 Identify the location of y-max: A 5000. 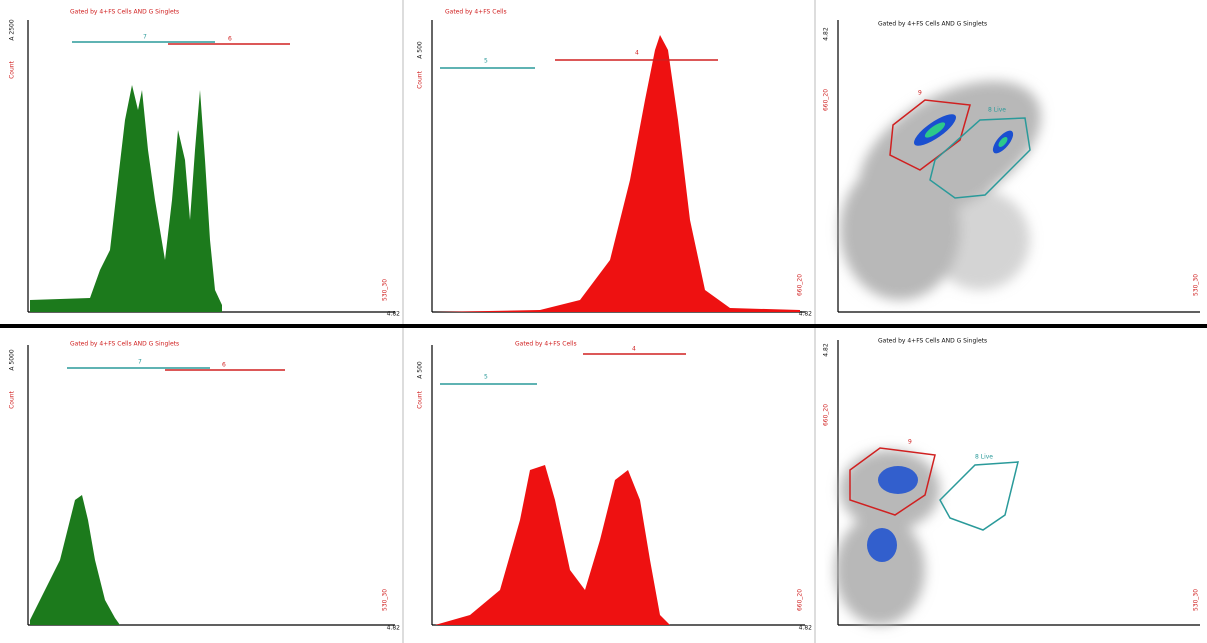
(12, 359).